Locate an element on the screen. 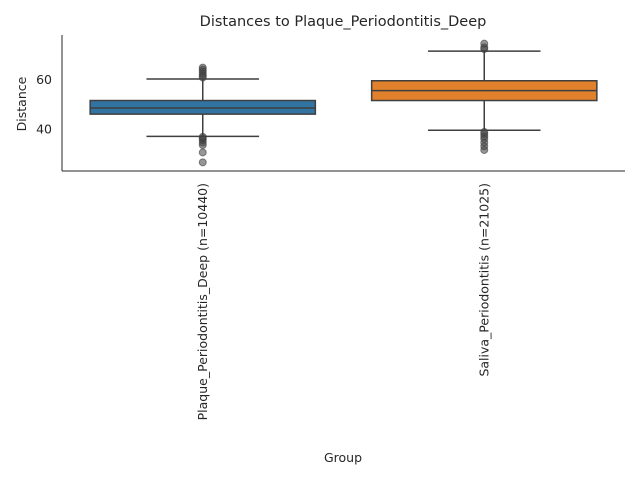  chart-title: Distances to Plaque_Periodontitis_Deep is located at coordinates (343, 22).